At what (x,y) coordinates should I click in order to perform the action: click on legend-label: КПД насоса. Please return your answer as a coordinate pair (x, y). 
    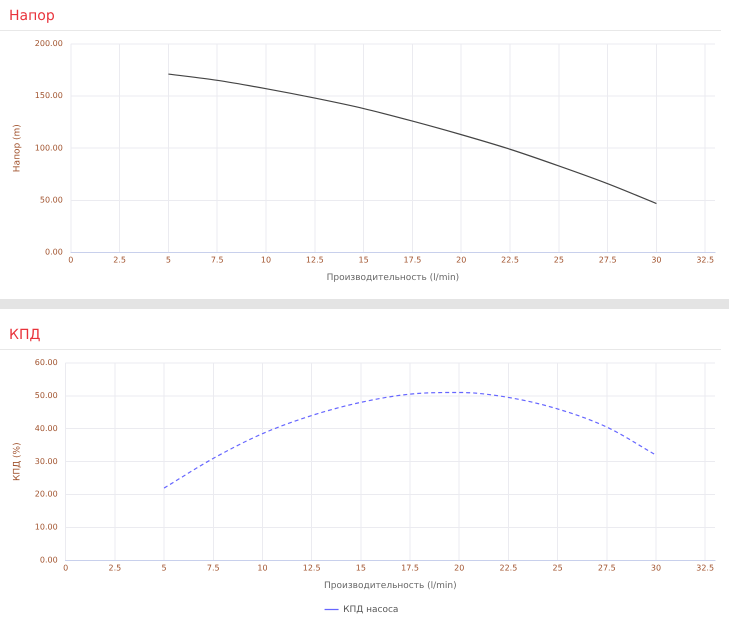
    Looking at the image, I should click on (370, 609).